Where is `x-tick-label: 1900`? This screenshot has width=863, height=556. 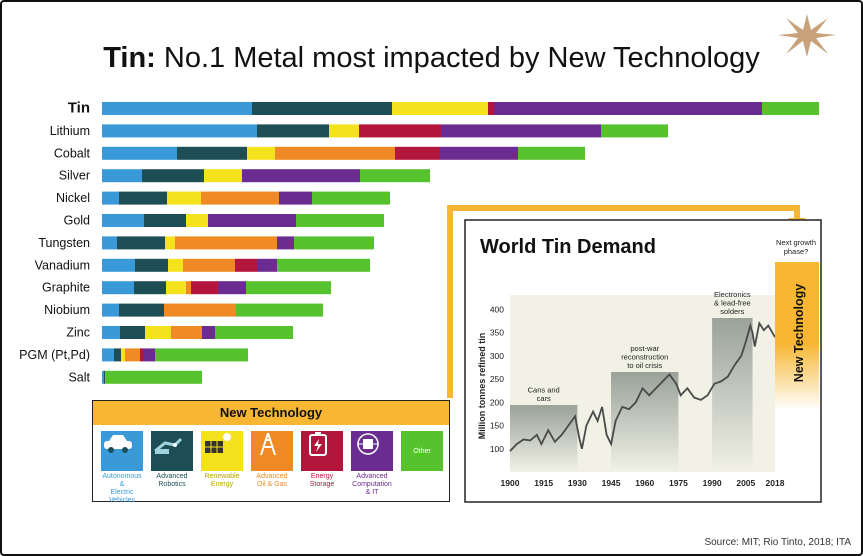 x-tick-label: 1900 is located at coordinates (510, 483).